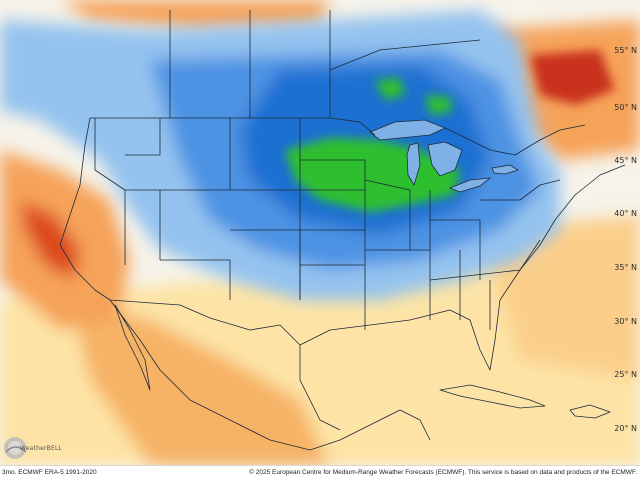  I want to click on lake-erie, so click(470, 185).